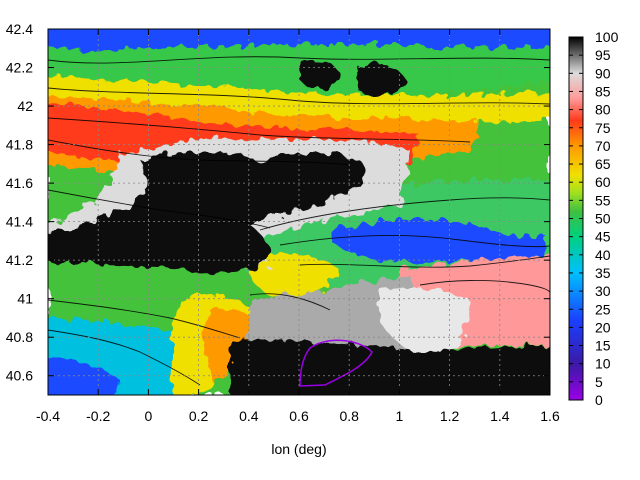  What do you see at coordinates (599, 382) in the screenshot?
I see `colorbar-tick-label: 5` at bounding box center [599, 382].